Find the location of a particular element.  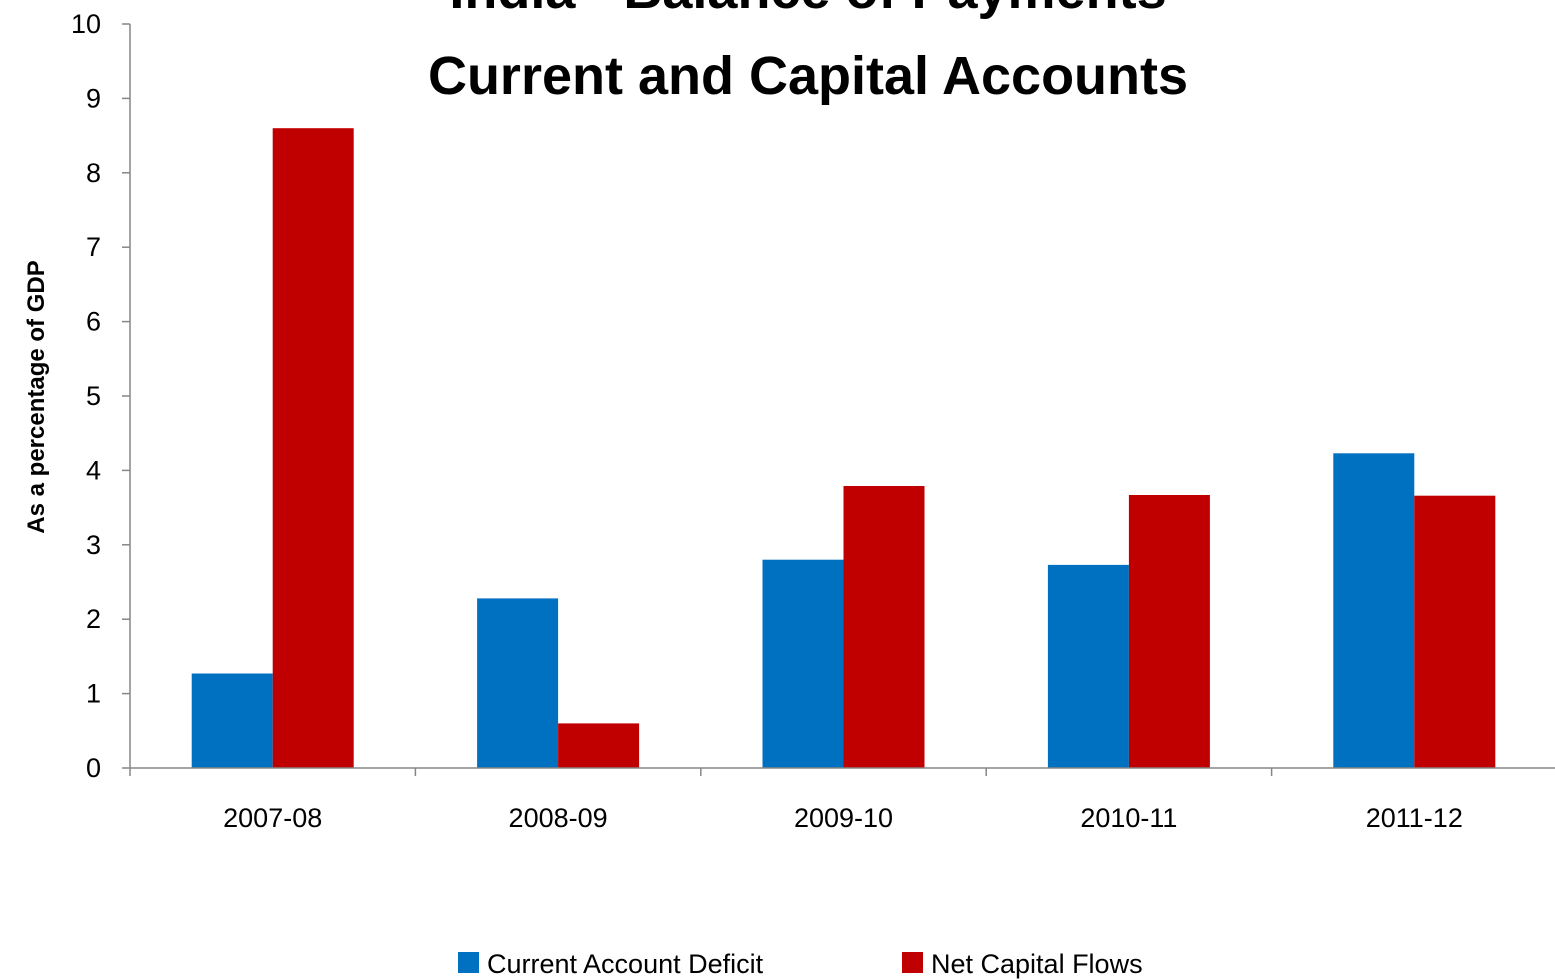

y-tick-label-8: 8 is located at coordinates (93, 173).